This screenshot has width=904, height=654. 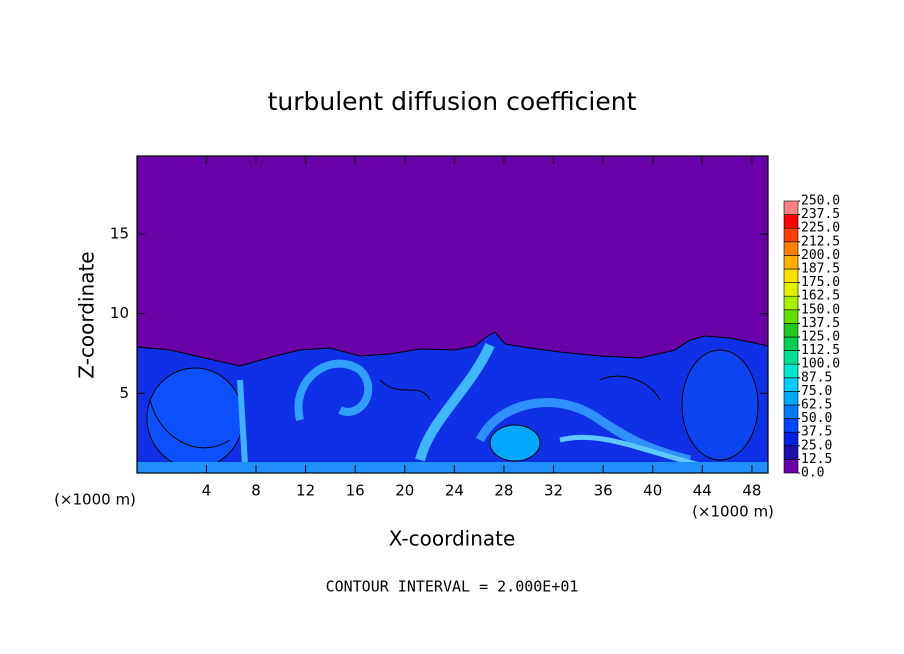 What do you see at coordinates (124, 393) in the screenshot?
I see `y-tick-label: 5` at bounding box center [124, 393].